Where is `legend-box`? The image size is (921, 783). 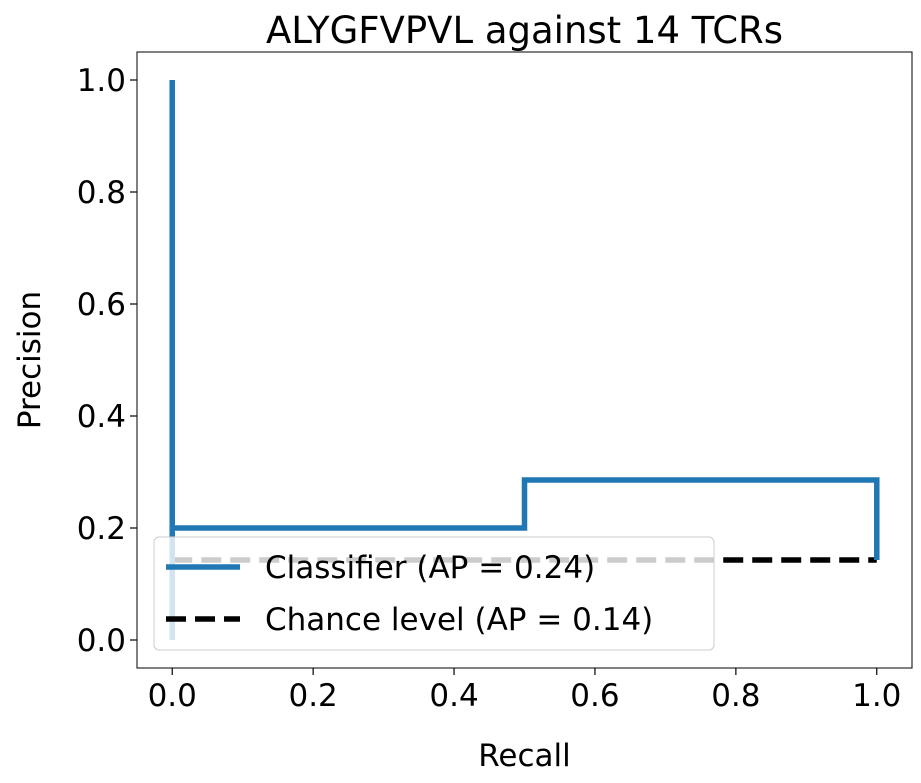
legend-box is located at coordinates (434, 593).